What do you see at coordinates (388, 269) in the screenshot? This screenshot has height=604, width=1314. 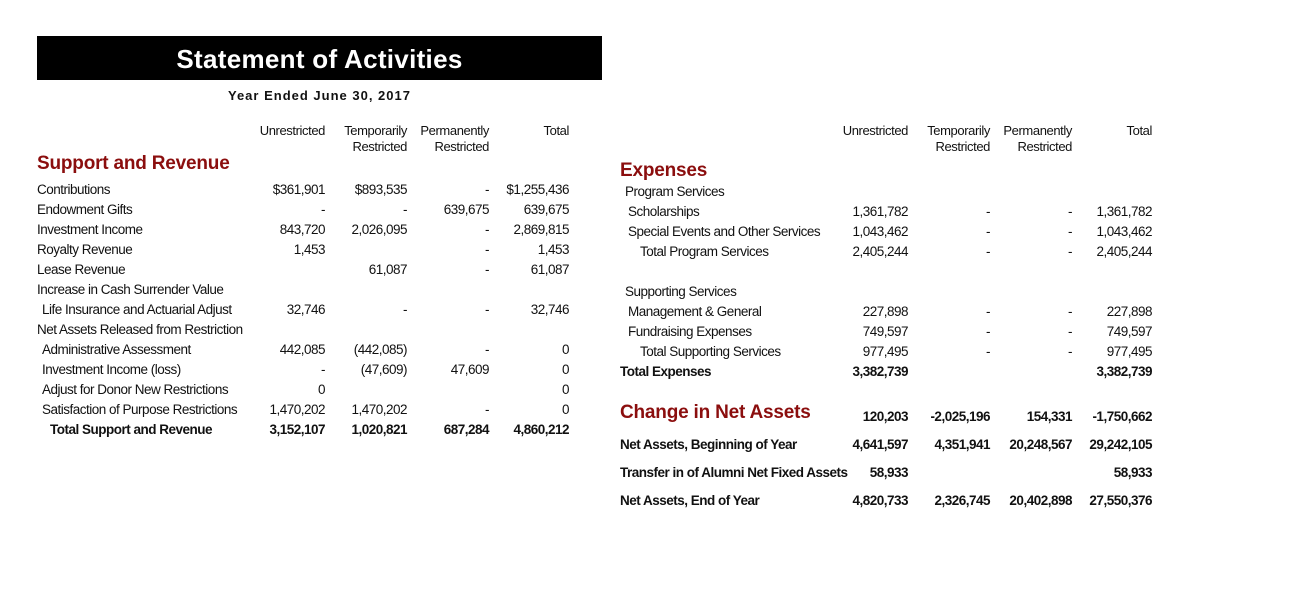 I see `row-value: 61,087` at bounding box center [388, 269].